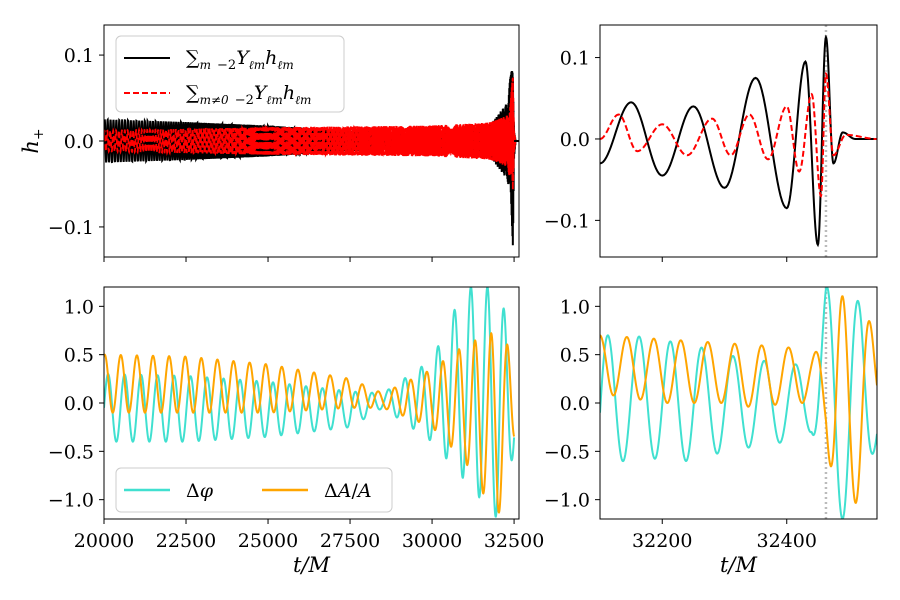 Image resolution: width=900 pixels, height=600 pixels. Describe the element at coordinates (787, 541) in the screenshot. I see `x-tick-label: 32400` at that location.